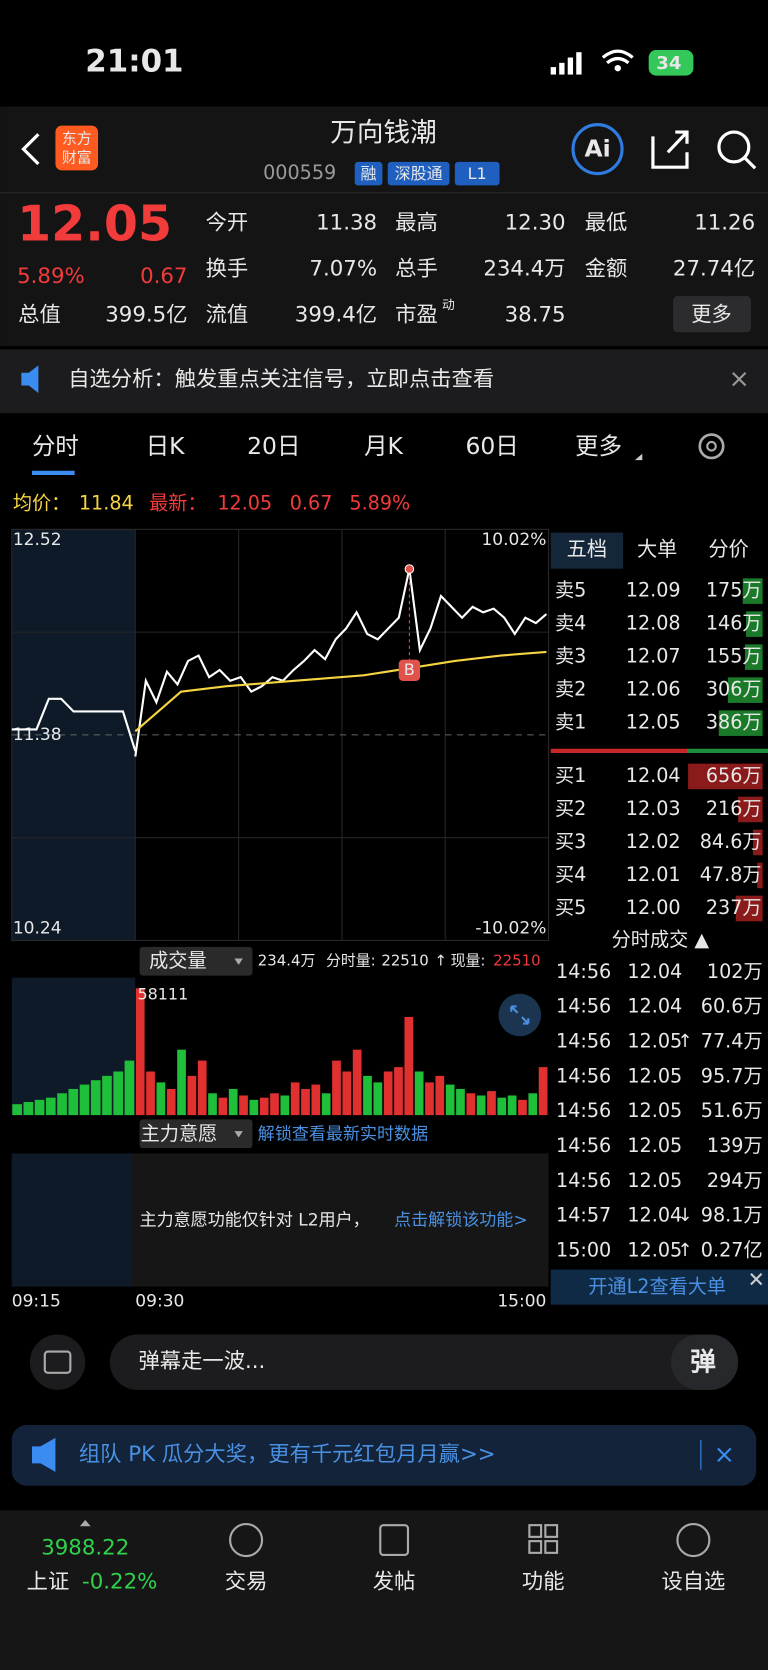 Image resolution: width=768 pixels, height=1670 pixels. Describe the element at coordinates (714, 268) in the screenshot. I see `field-value: 27.74亿` at that location.